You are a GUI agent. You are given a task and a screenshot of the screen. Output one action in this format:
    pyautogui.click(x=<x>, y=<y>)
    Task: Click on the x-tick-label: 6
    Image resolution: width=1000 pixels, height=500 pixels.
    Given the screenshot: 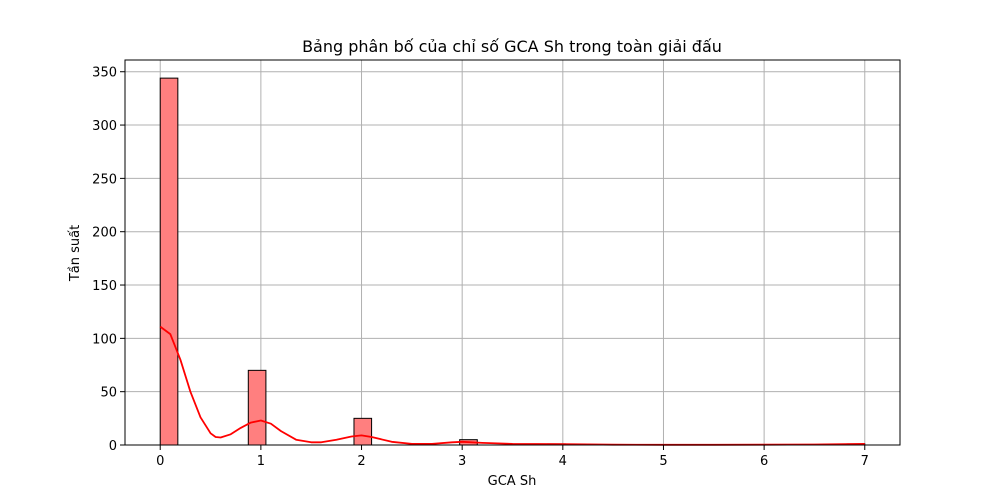 What is the action you would take?
    pyautogui.click(x=764, y=461)
    